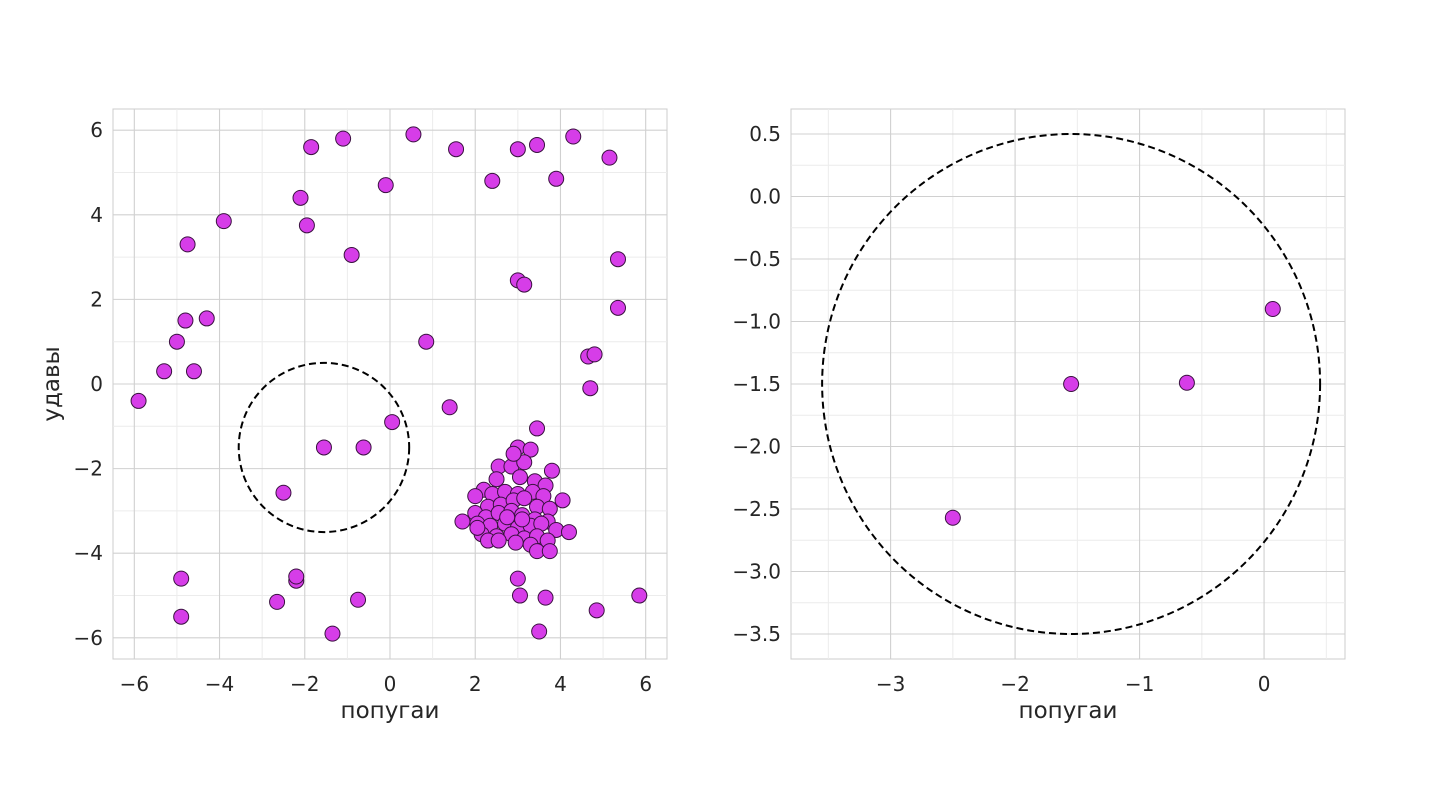  What do you see at coordinates (756, 447) in the screenshot?
I see `y-tick-label: −2.0` at bounding box center [756, 447].